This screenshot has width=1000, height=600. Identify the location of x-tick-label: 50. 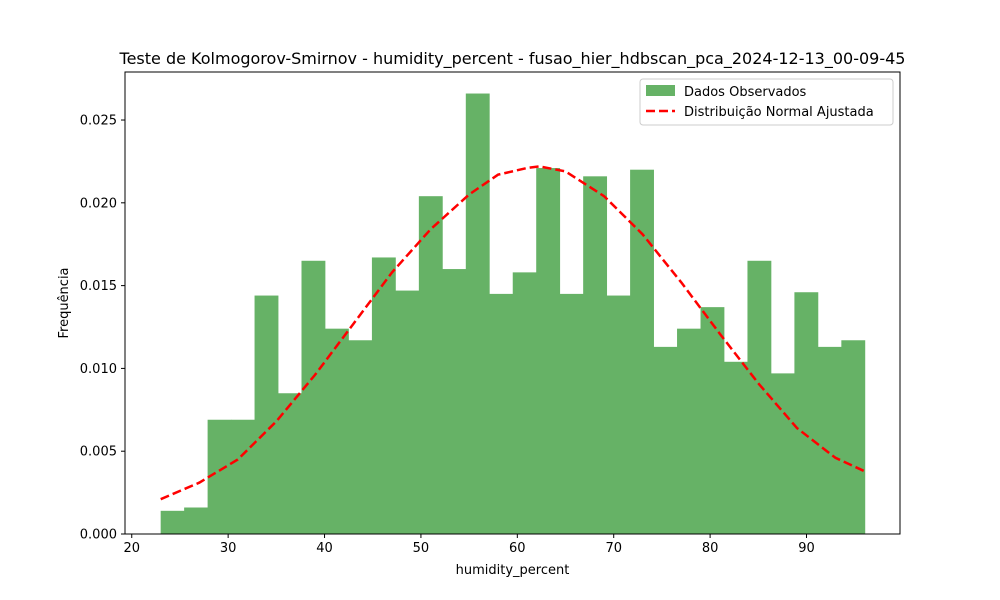
(421, 548).